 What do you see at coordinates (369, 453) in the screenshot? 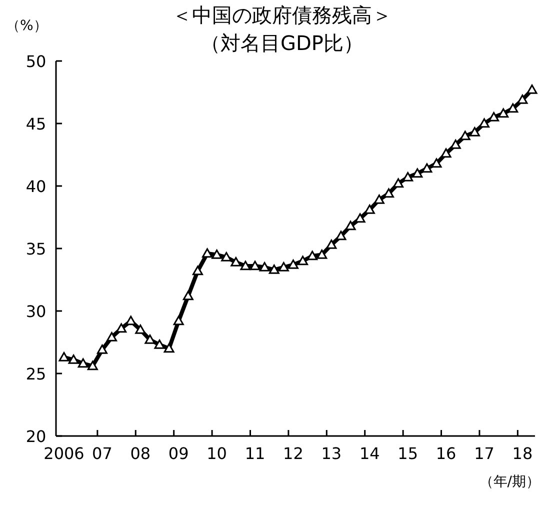
I see `x-tick-label: 14` at bounding box center [369, 453].